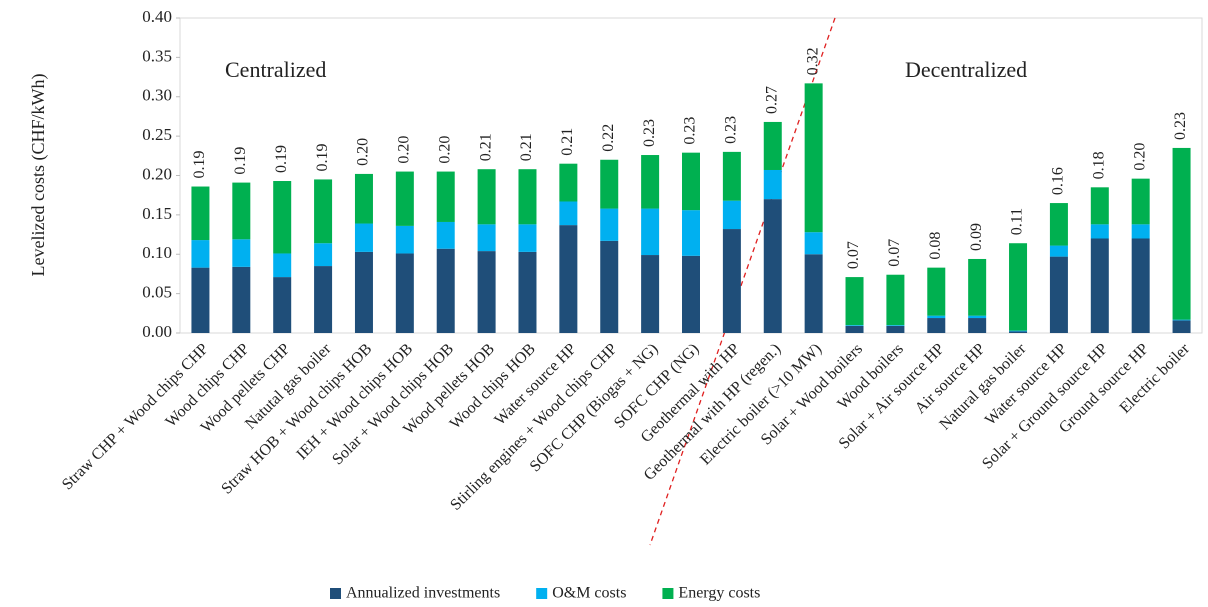  What do you see at coordinates (1017, 221) in the screenshot?
I see `total-label: 0.11` at bounding box center [1017, 221].